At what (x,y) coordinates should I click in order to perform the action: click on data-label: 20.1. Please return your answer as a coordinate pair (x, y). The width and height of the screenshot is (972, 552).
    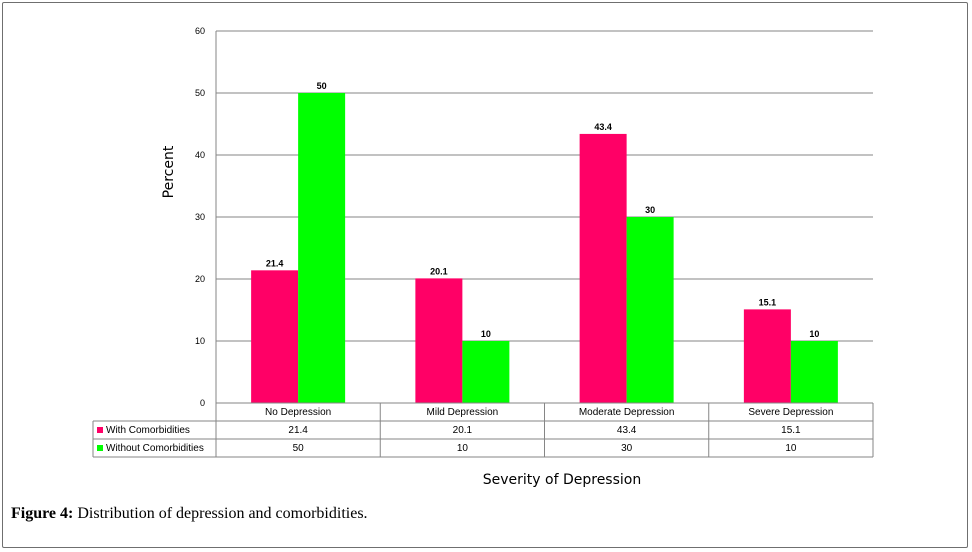
    Looking at the image, I should click on (439, 271).